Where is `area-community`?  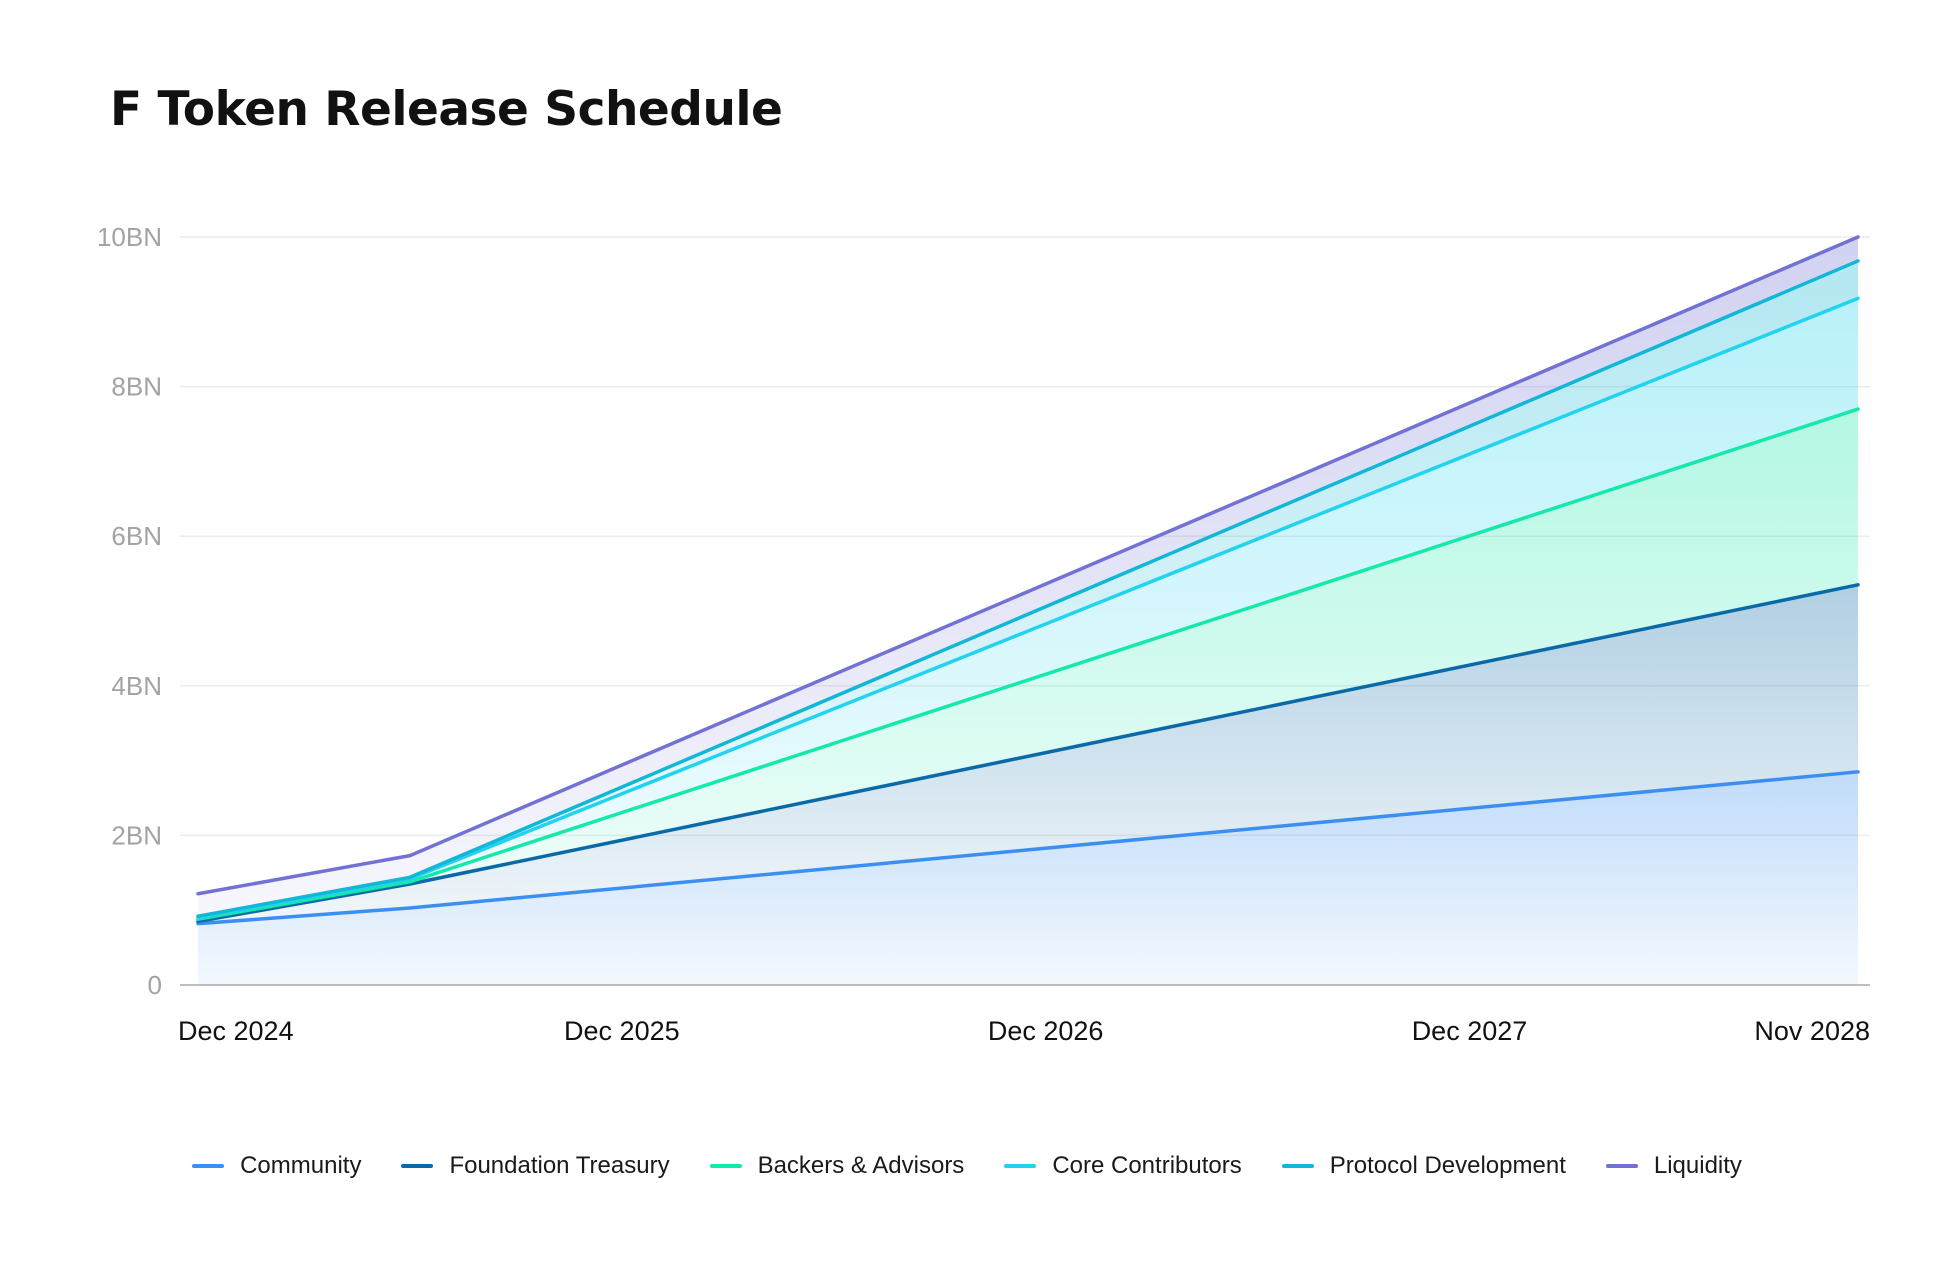
area-community is located at coordinates (1028, 878).